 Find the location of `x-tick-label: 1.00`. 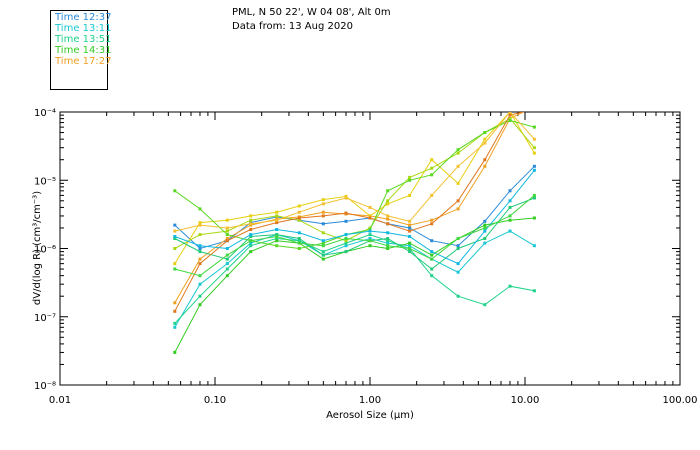

x-tick-label: 1.00 is located at coordinates (370, 400).